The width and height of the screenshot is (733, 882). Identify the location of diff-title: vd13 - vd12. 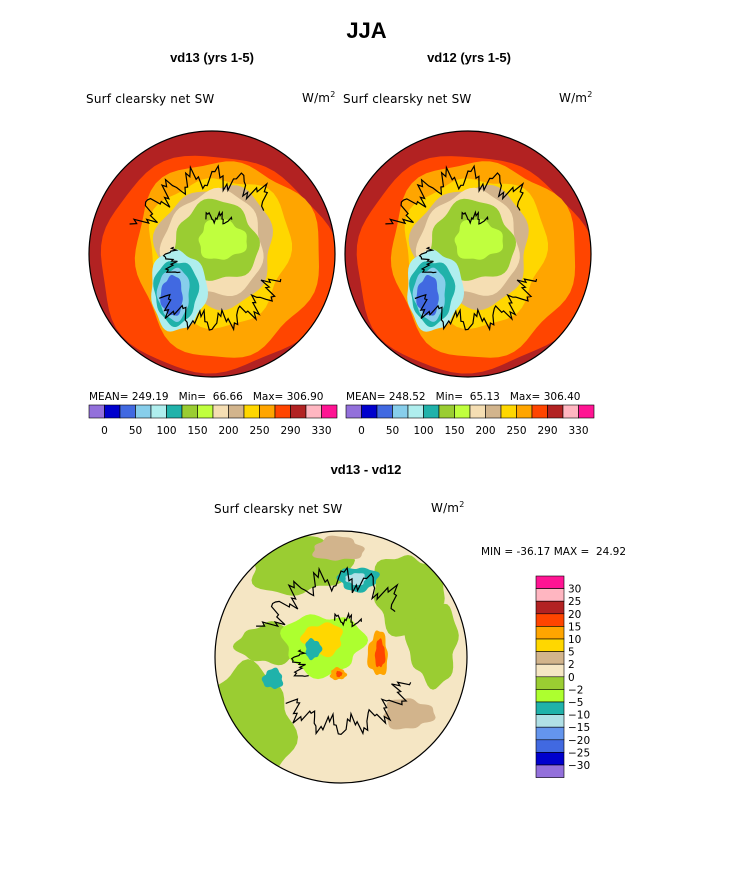
(366, 469).